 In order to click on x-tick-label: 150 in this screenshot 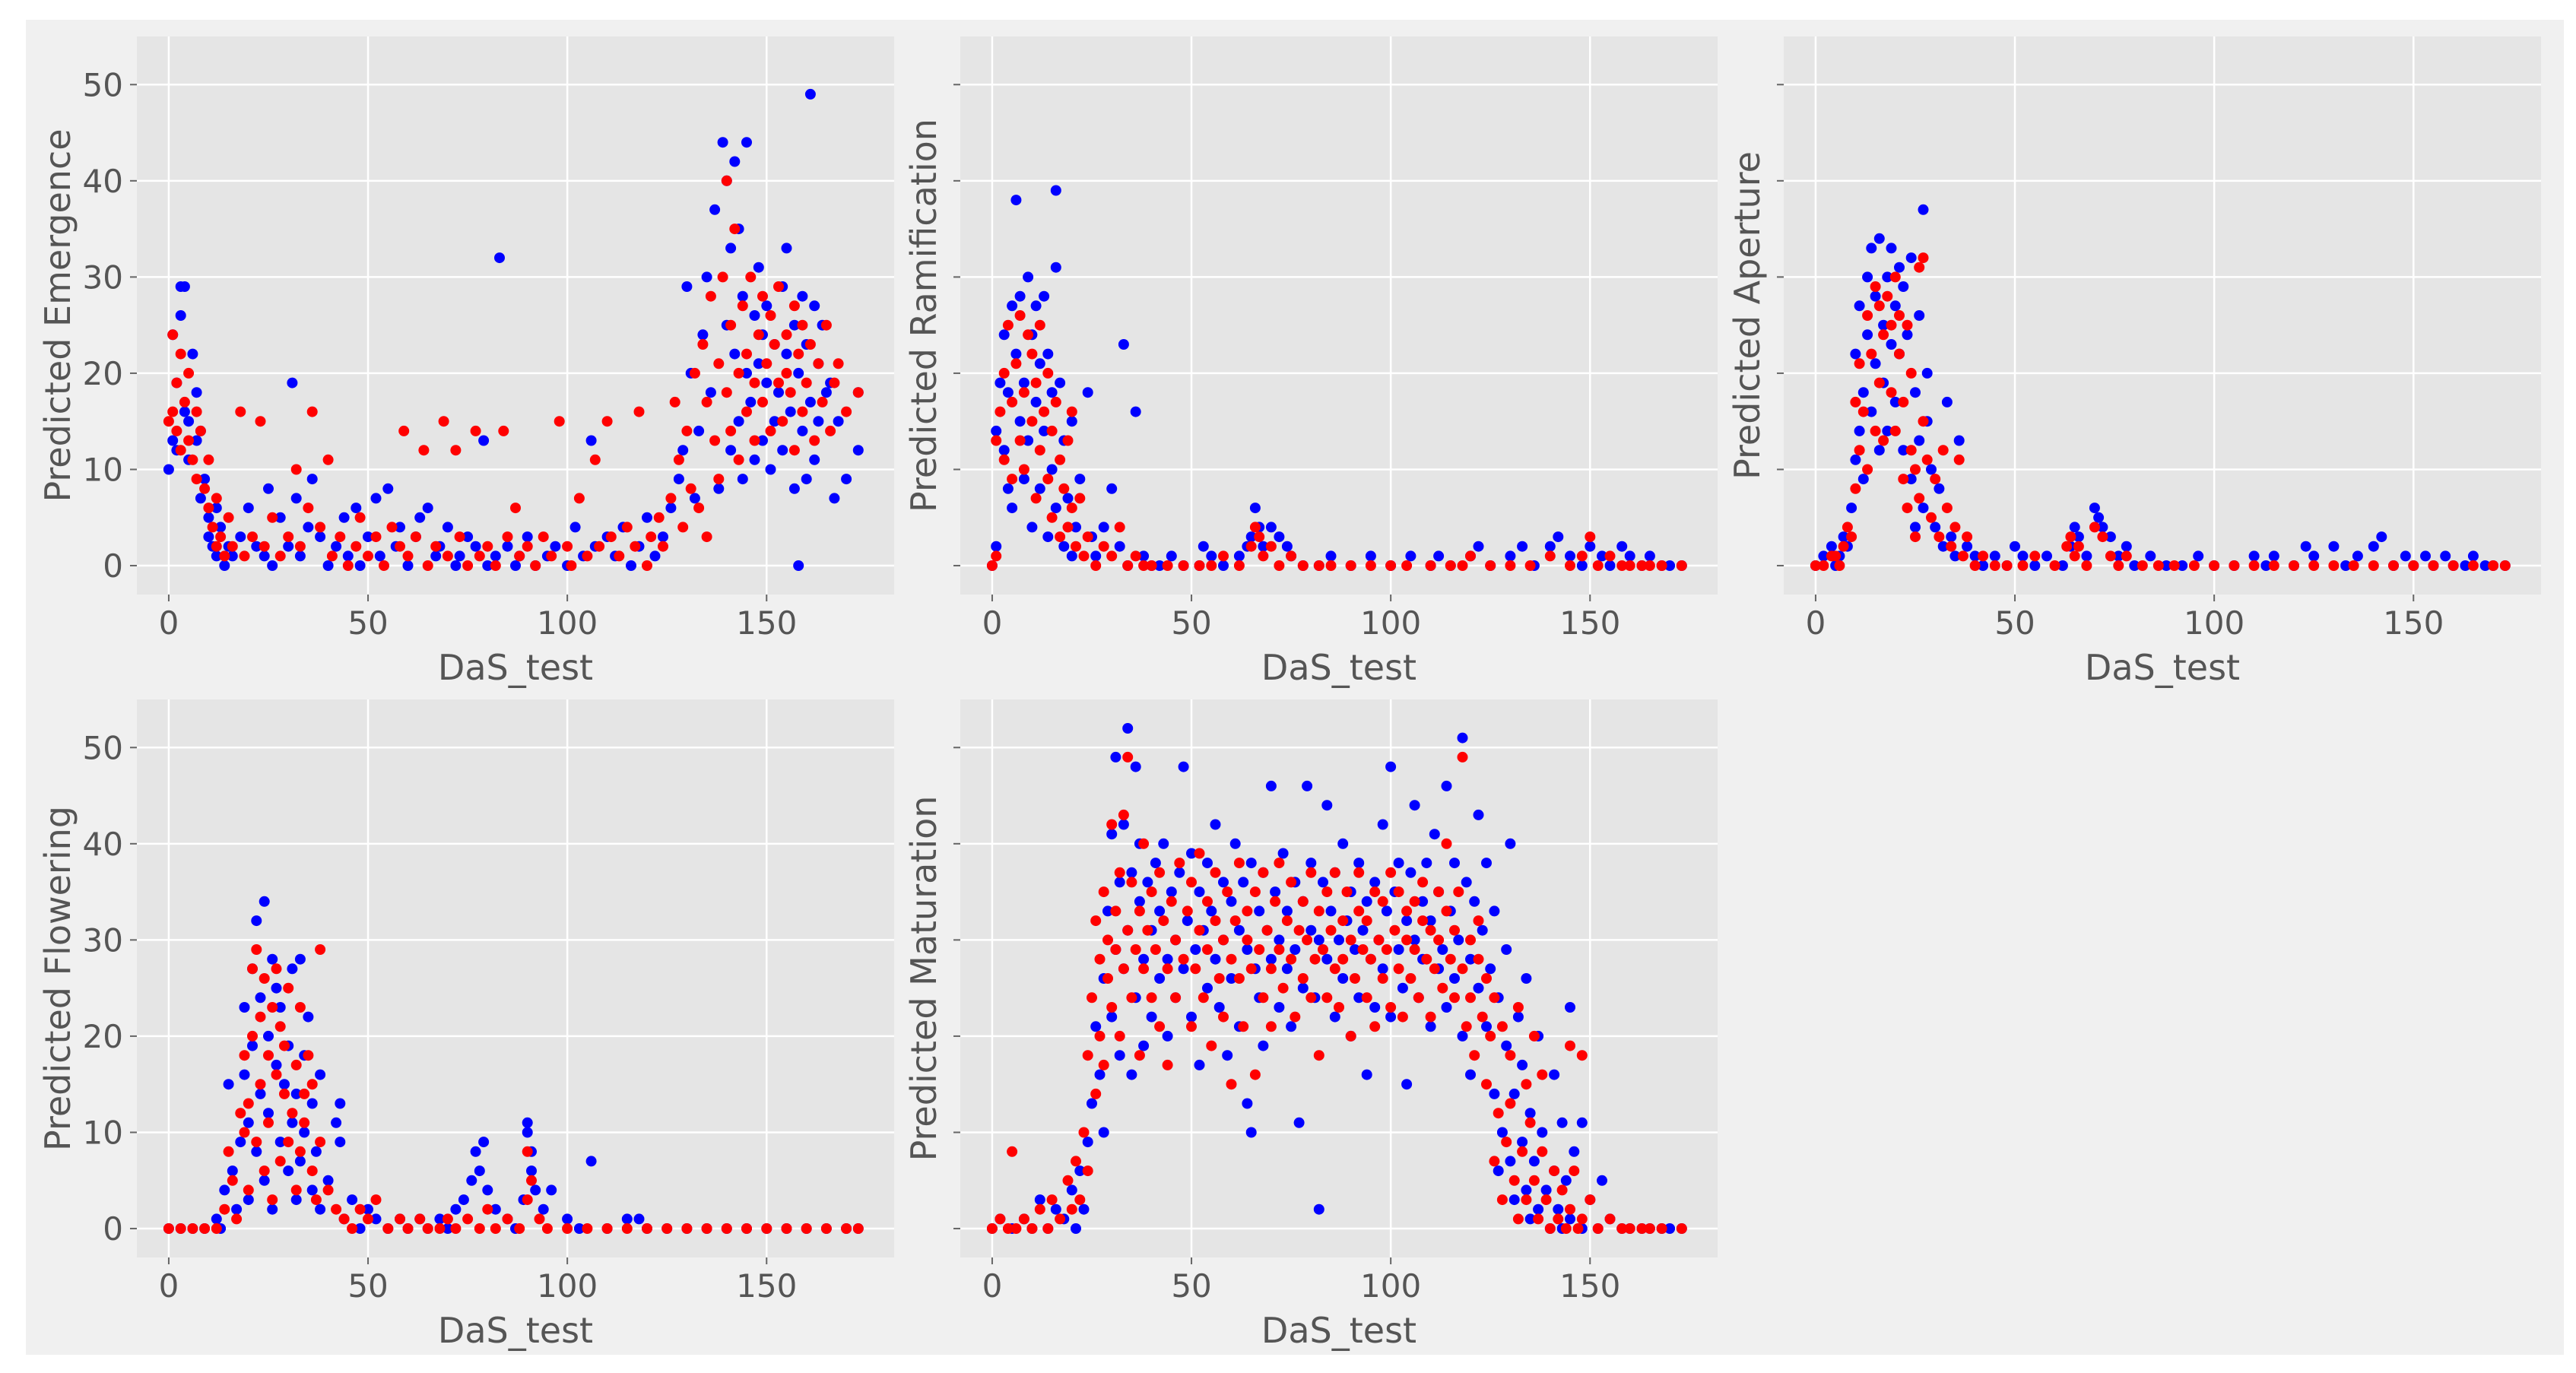, I will do `click(1590, 623)`.